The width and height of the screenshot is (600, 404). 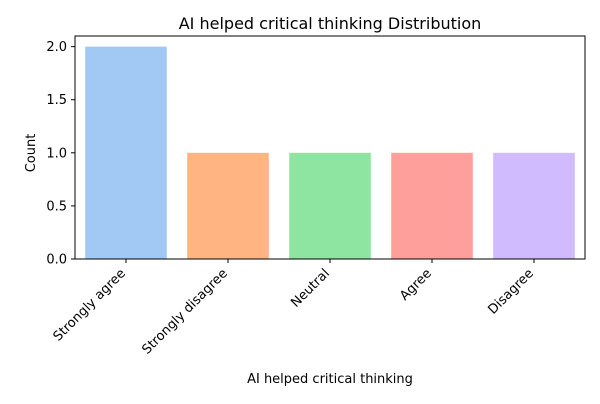 I want to click on y-axis-ticks: 0.0 0.5 1.0 1.5 2.0, so click(x=60, y=154).